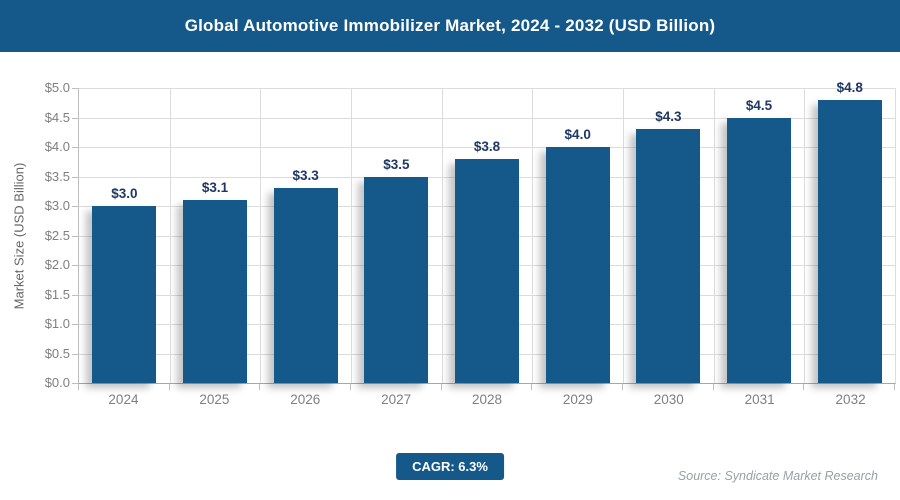 The height and width of the screenshot is (500, 900). Describe the element at coordinates (849, 87) in the screenshot. I see `bar-value-label: $4.8` at that location.